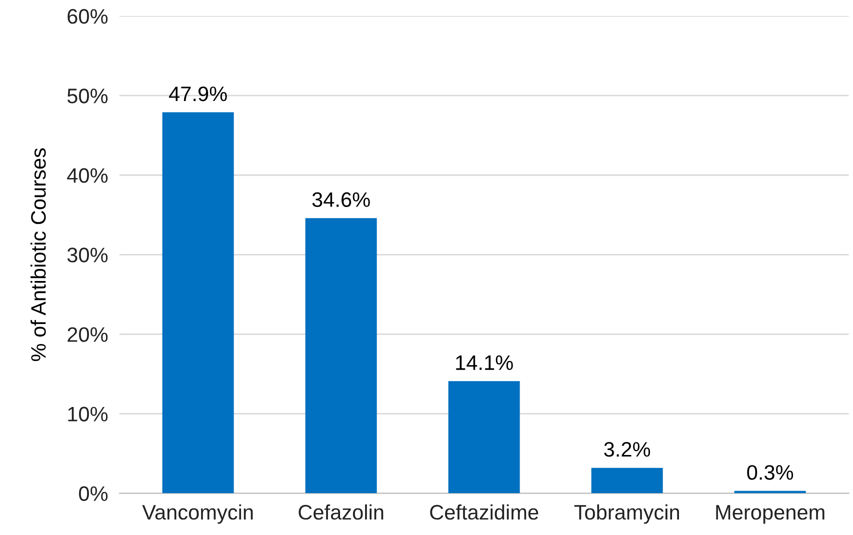 The image size is (853, 535). What do you see at coordinates (770, 472) in the screenshot?
I see `data-label: 0.3%` at bounding box center [770, 472].